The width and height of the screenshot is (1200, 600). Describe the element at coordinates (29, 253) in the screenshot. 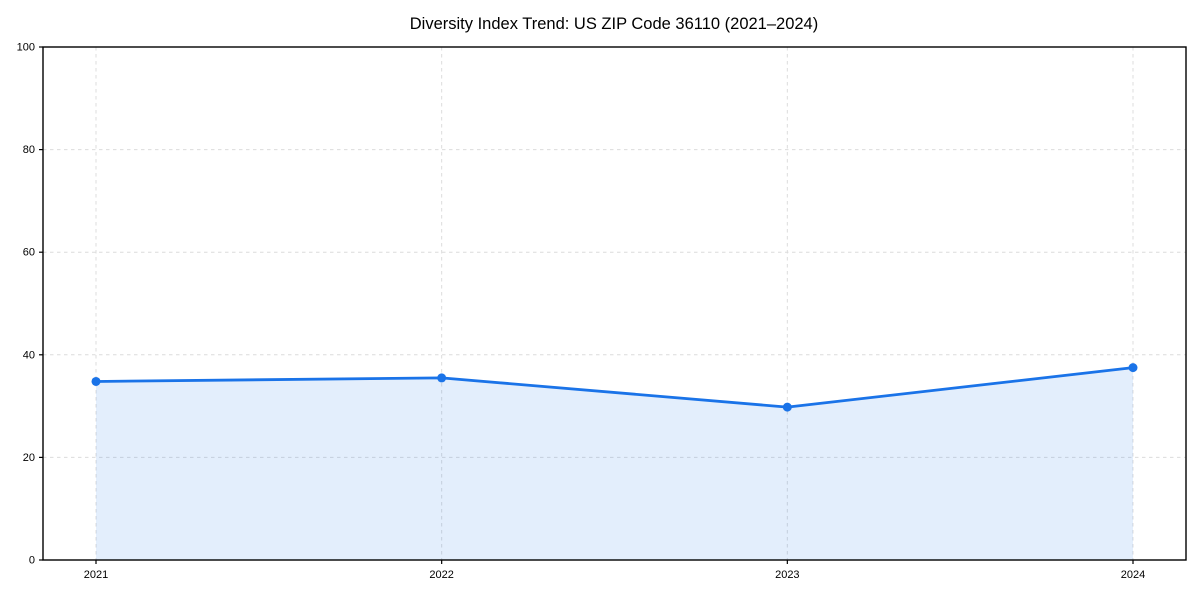

I see `y-tick-label: 60` at that location.